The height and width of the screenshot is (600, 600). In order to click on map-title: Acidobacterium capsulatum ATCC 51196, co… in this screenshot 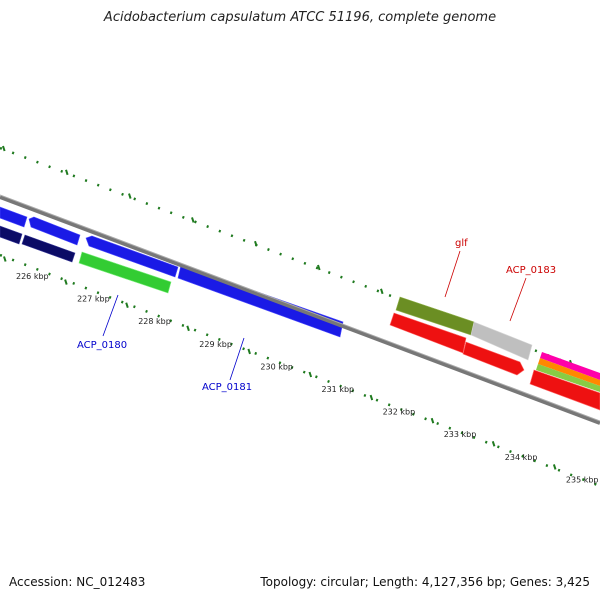, I will do `click(300, 17)`.